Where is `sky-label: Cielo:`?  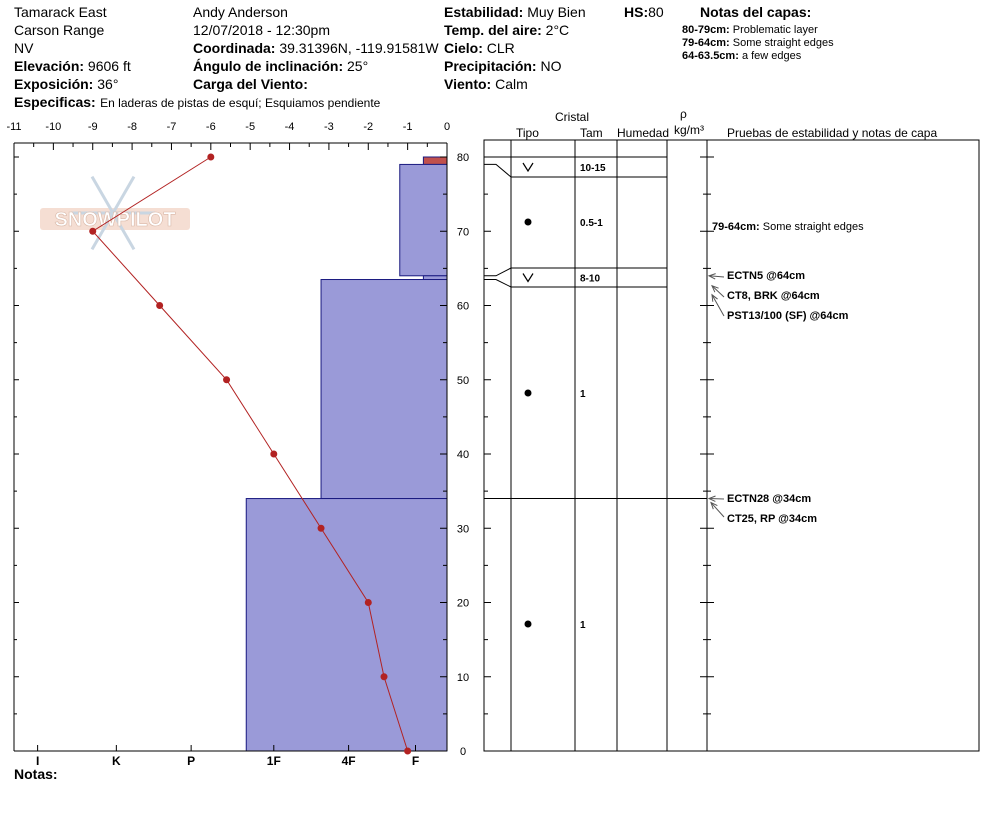 sky-label: Cielo: is located at coordinates (463, 48).